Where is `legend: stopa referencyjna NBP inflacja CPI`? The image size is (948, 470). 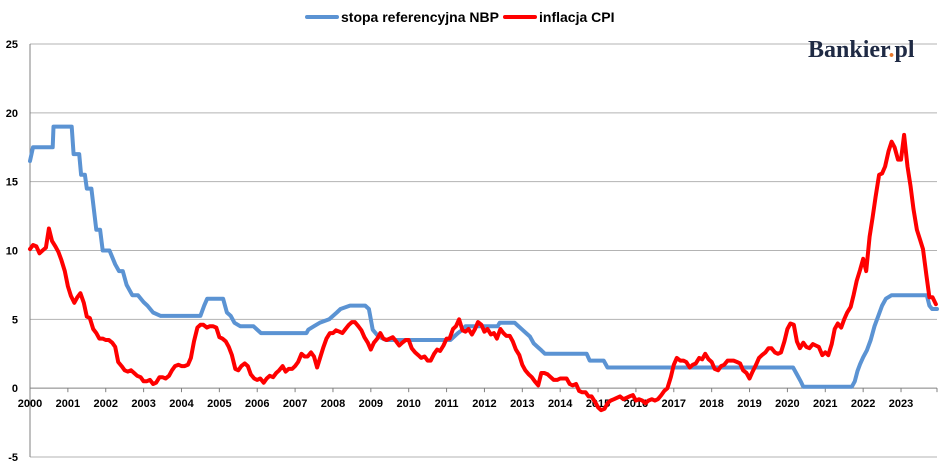
legend: stopa referencyjna NBP inflacja CPI is located at coordinates (459, 17).